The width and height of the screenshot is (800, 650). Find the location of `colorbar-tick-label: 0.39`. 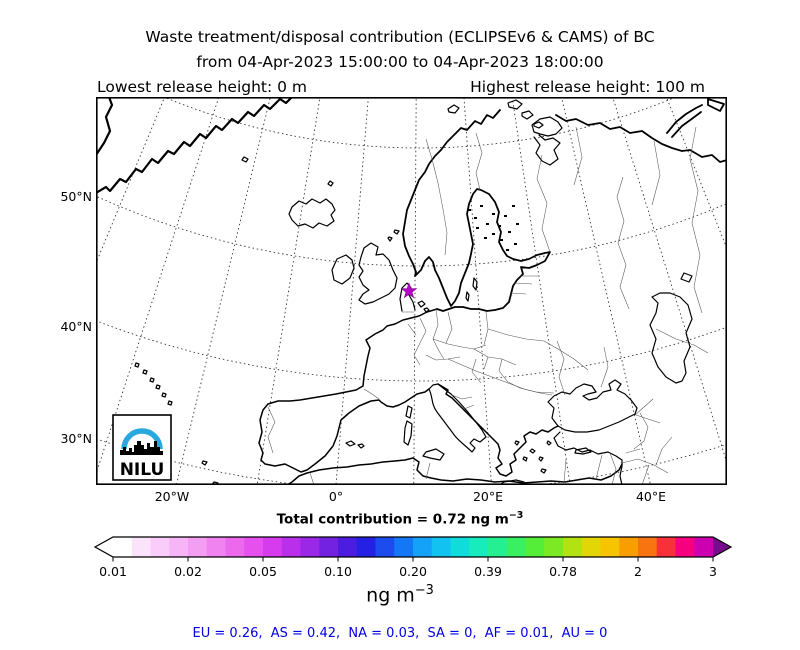

colorbar-tick-label: 0.39 is located at coordinates (488, 571).